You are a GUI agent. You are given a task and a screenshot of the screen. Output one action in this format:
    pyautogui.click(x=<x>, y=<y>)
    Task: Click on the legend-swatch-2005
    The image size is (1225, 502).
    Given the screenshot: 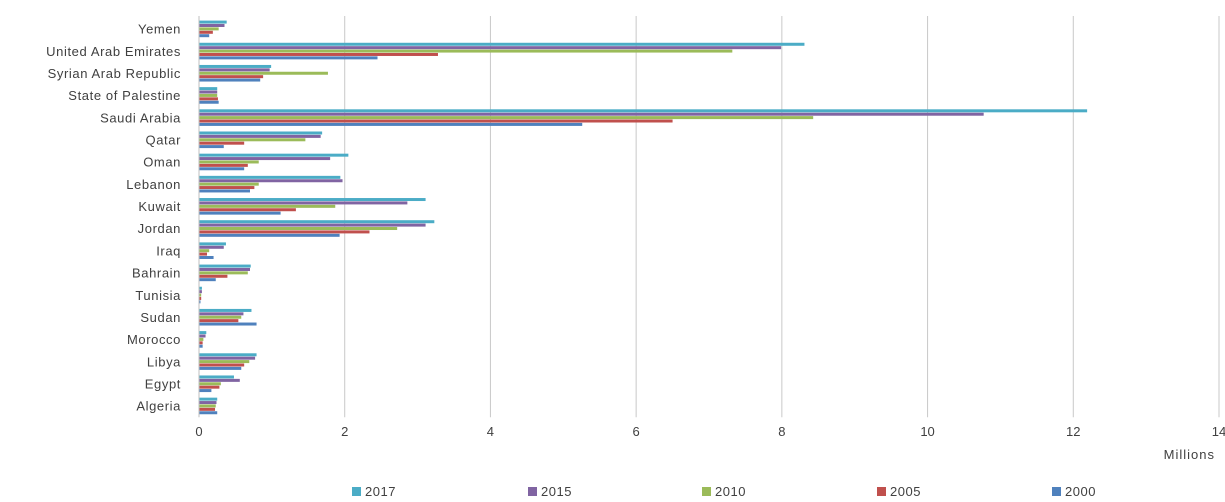 What is the action you would take?
    pyautogui.click(x=881, y=491)
    